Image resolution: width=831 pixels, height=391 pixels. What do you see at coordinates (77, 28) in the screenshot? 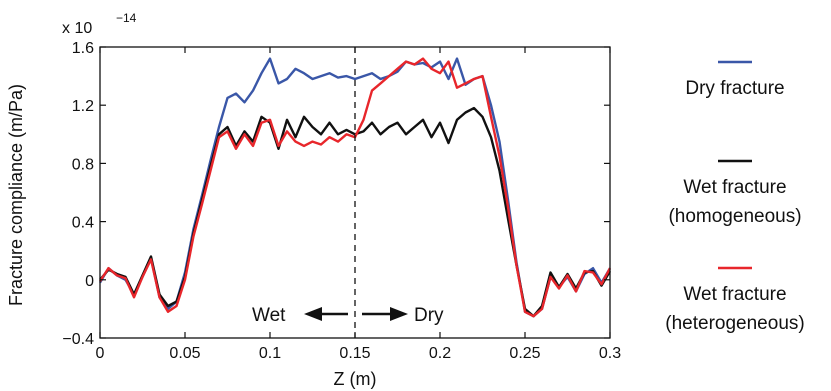
I see `y-multiplier: x 10` at bounding box center [77, 28].